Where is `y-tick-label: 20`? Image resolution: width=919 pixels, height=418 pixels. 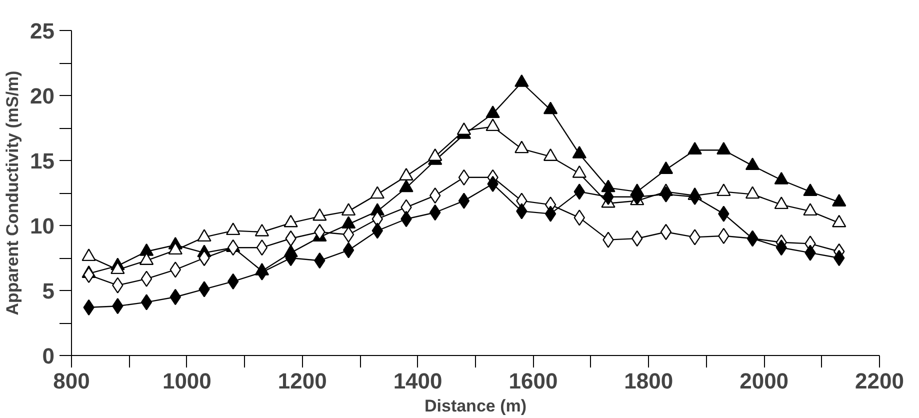
y-tick-label: 20 is located at coordinates (42, 96).